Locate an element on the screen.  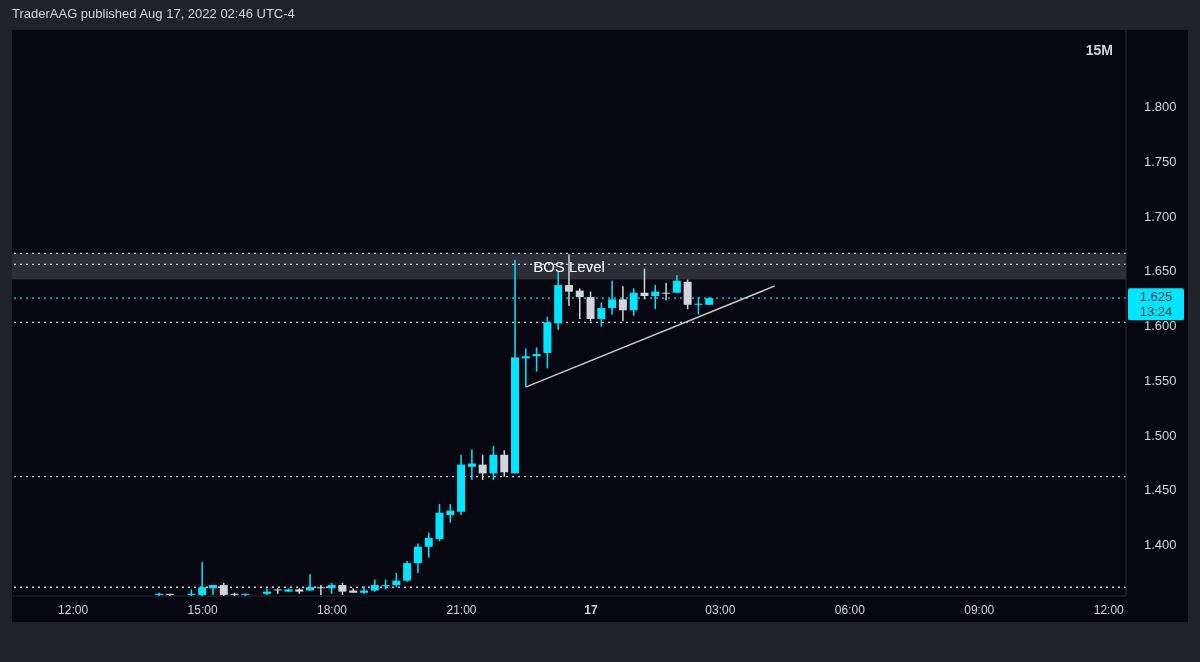
y-tick-label: 1.500 is located at coordinates (1160, 435).